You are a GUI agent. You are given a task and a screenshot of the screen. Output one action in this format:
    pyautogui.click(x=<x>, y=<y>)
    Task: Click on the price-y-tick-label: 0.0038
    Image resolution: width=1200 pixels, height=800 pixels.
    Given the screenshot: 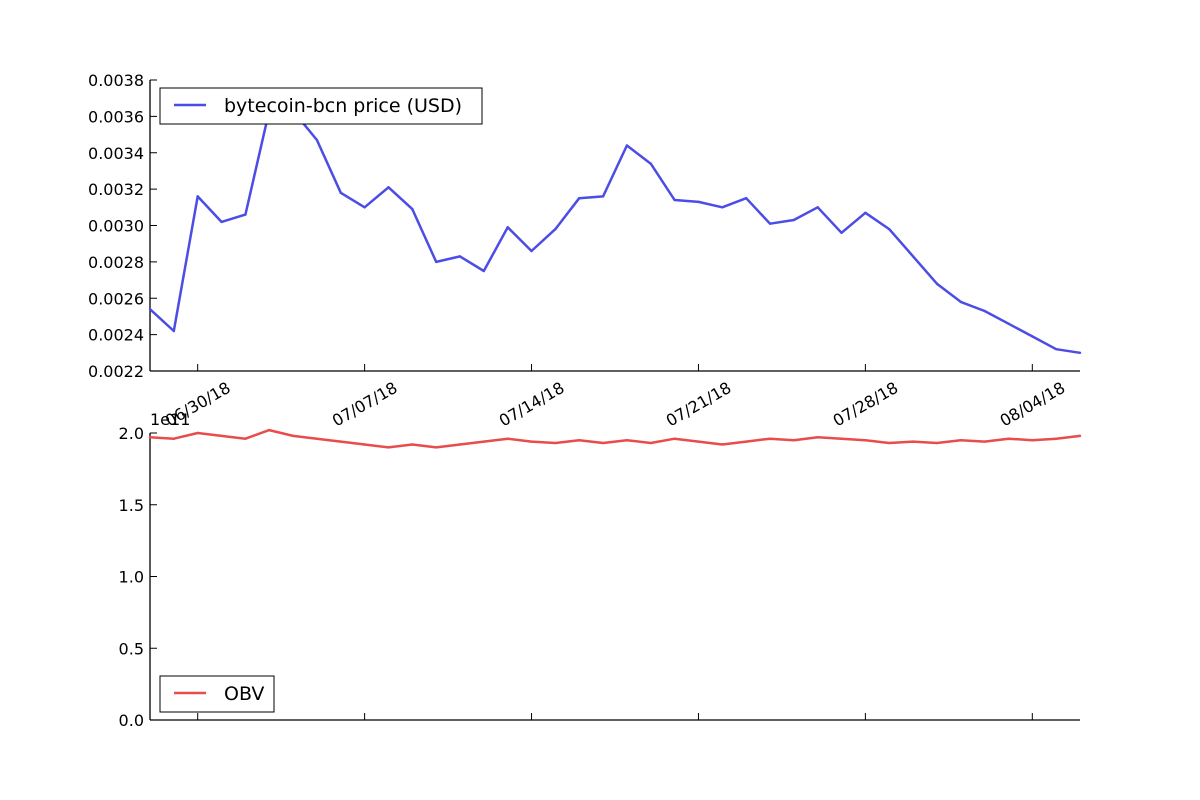 What is the action you would take?
    pyautogui.click(x=116, y=80)
    